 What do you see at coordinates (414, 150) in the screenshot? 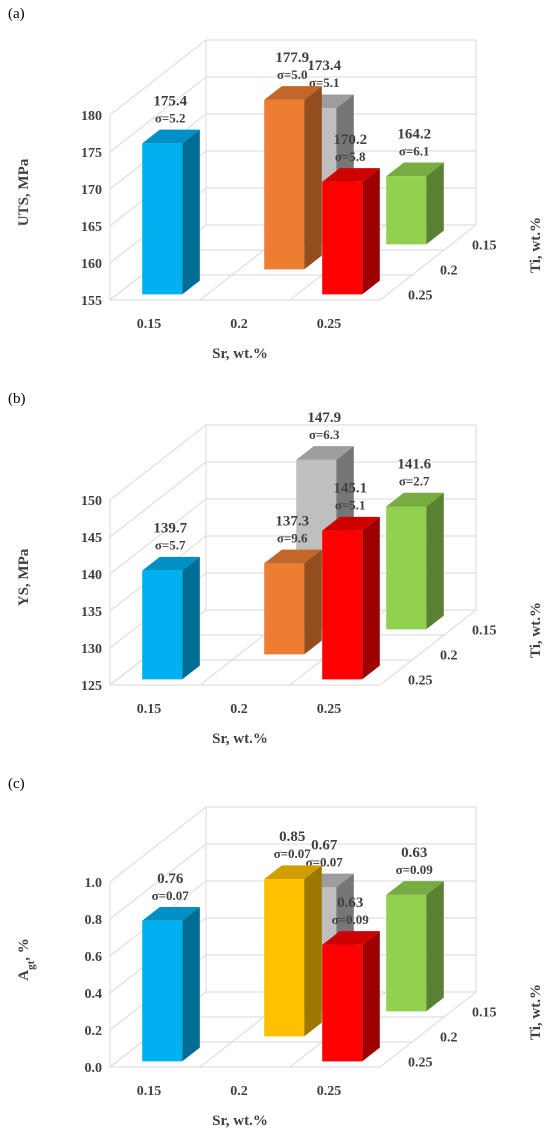
I see `bar-sigma-label: σ=6.1` at bounding box center [414, 150].